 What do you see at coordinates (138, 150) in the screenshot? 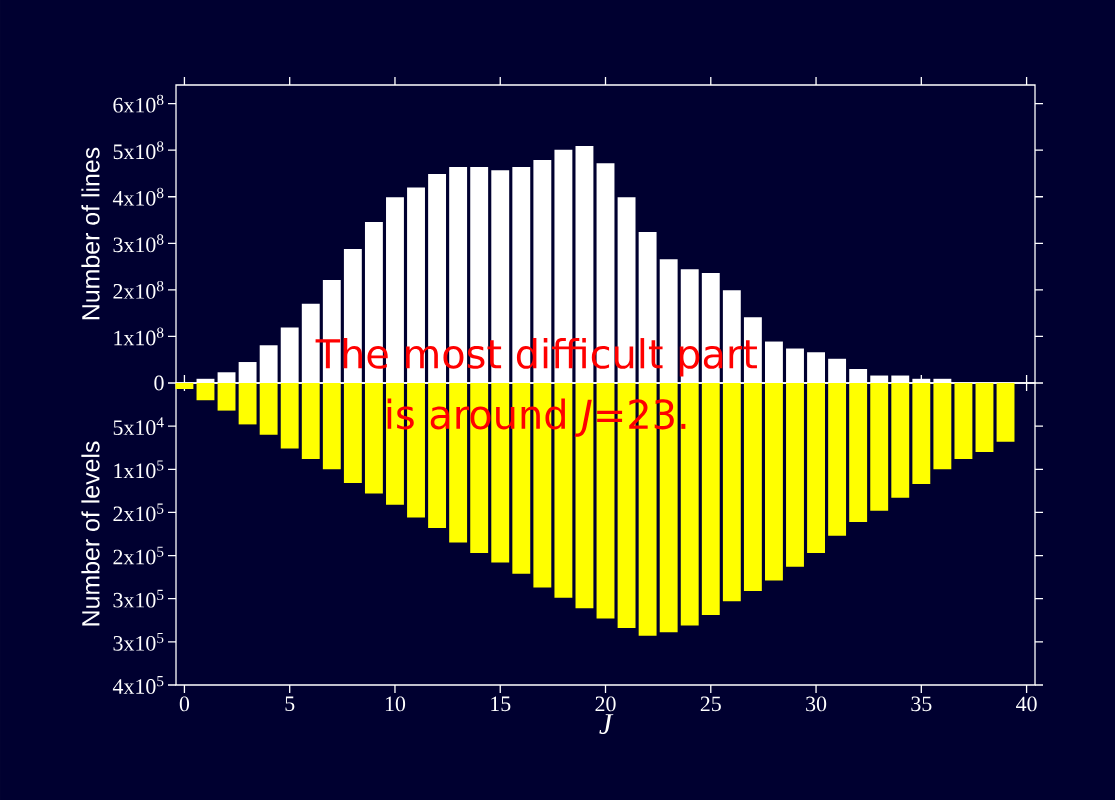
I see `y-tick-label: 5x10$^{8}$` at bounding box center [138, 150].